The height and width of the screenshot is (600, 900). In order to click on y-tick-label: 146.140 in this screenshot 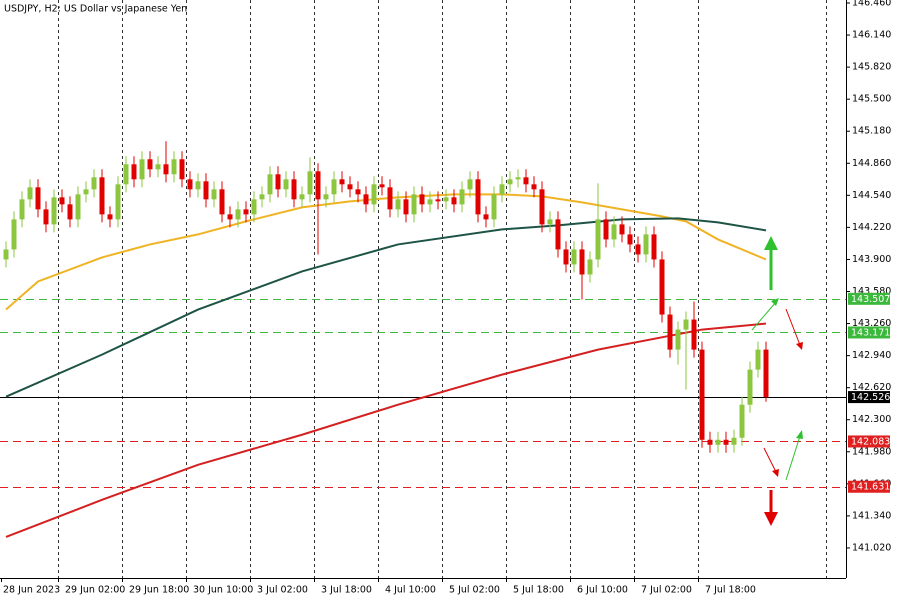, I will do `click(871, 35)`.